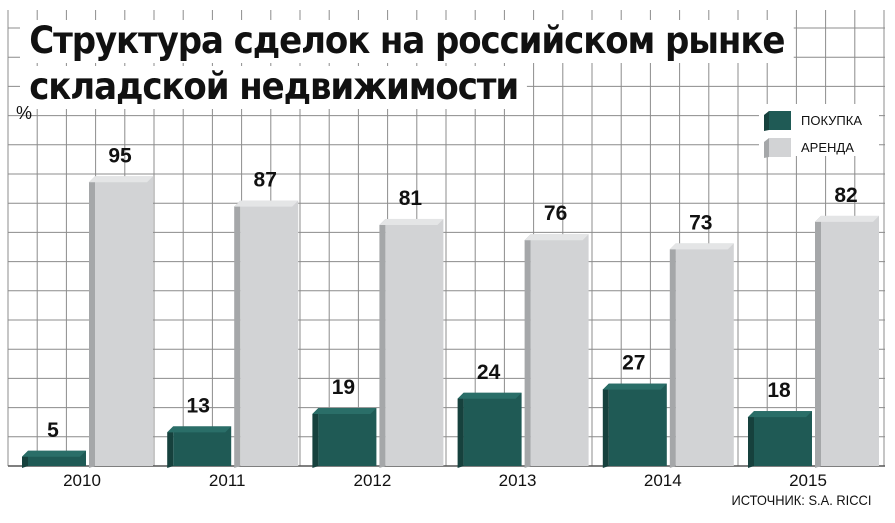 The height and width of the screenshot is (523, 895). I want to click on x-tick-label: 2013, so click(518, 480).